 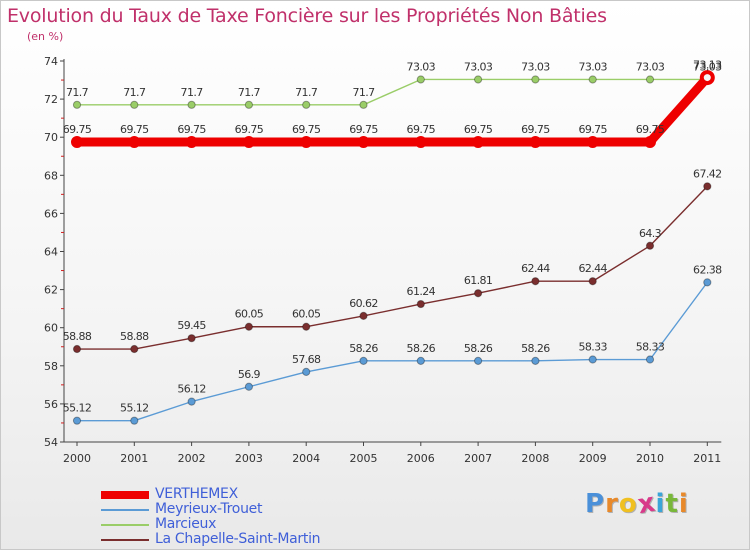 What do you see at coordinates (707, 458) in the screenshot?
I see `x-tick-label: 2011` at bounding box center [707, 458].